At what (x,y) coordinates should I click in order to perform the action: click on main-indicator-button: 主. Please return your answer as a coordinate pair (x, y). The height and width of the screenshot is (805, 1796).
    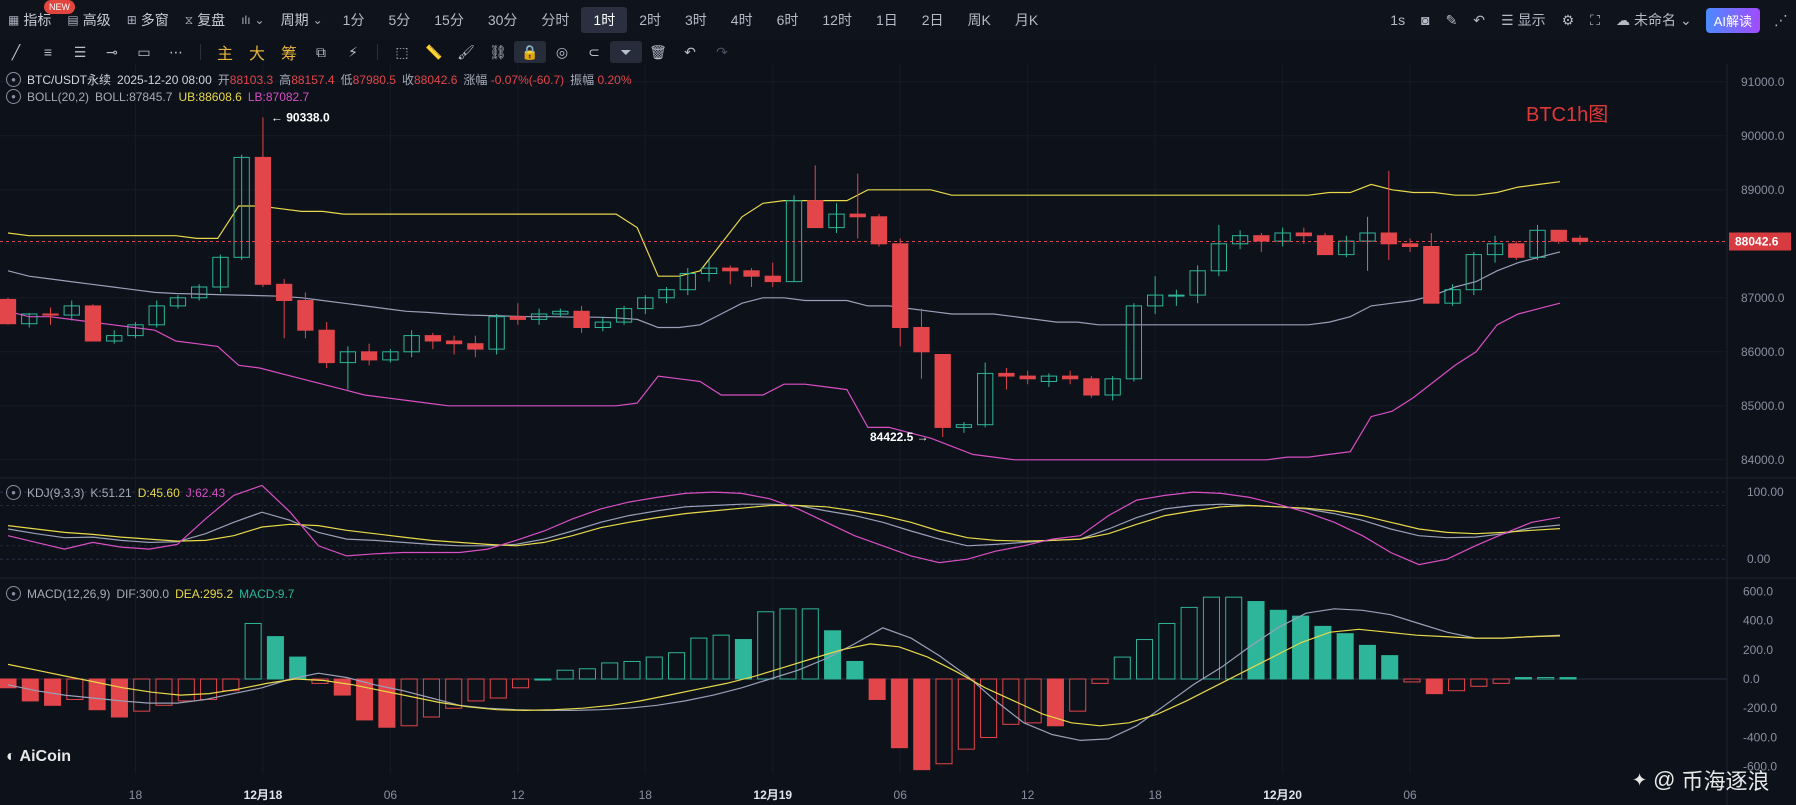
    Looking at the image, I should click on (224, 54).